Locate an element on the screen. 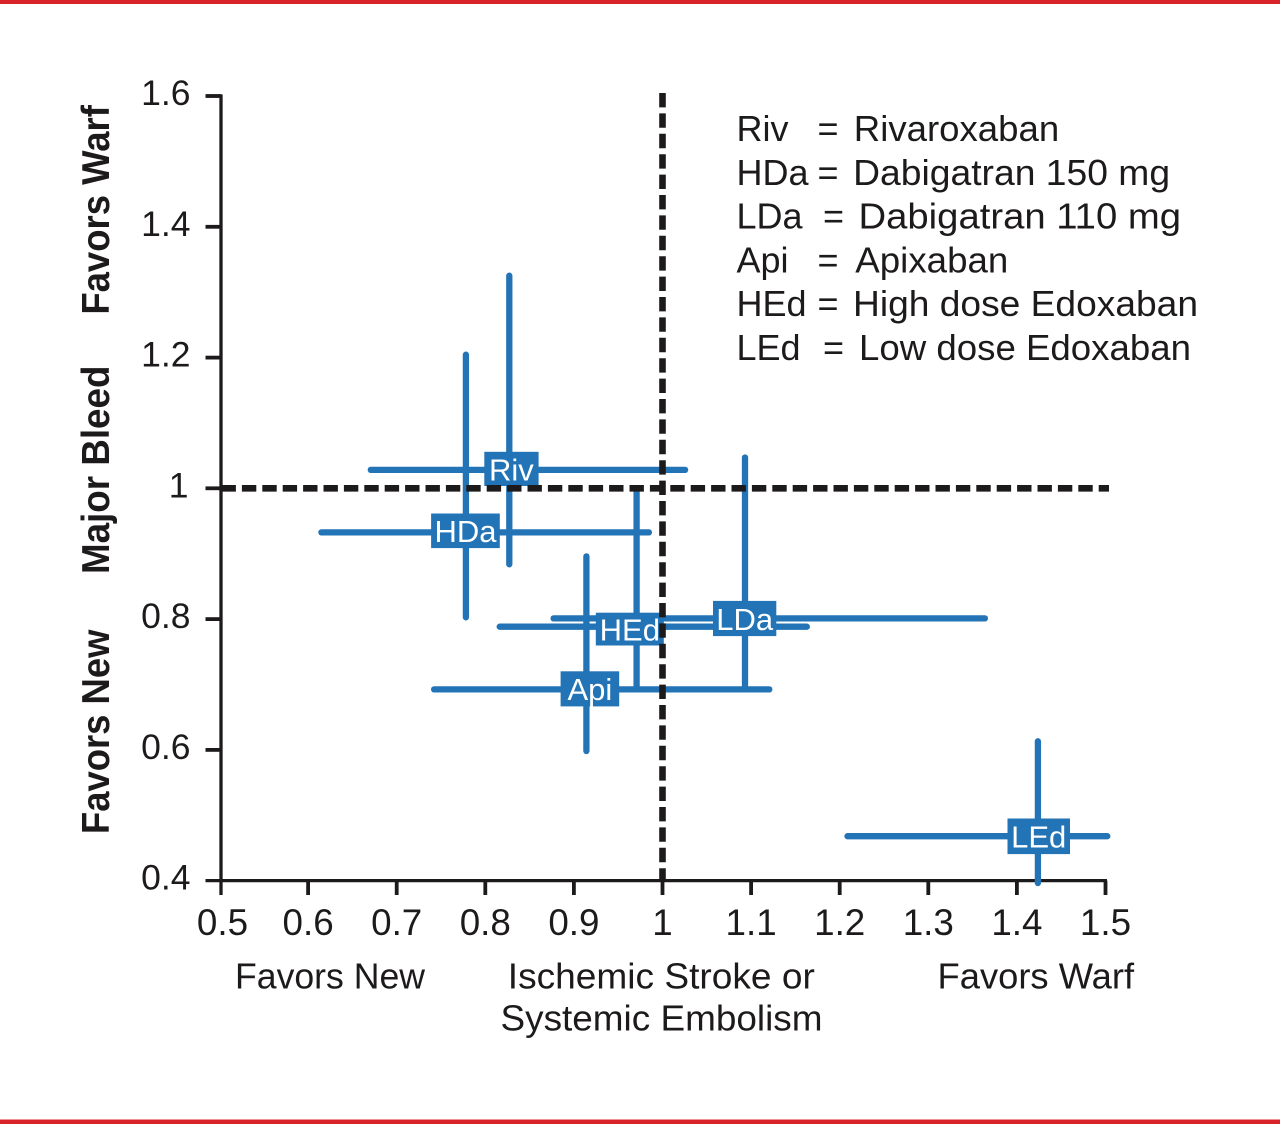  svg-text: Apixaban is located at coordinates (931, 259).